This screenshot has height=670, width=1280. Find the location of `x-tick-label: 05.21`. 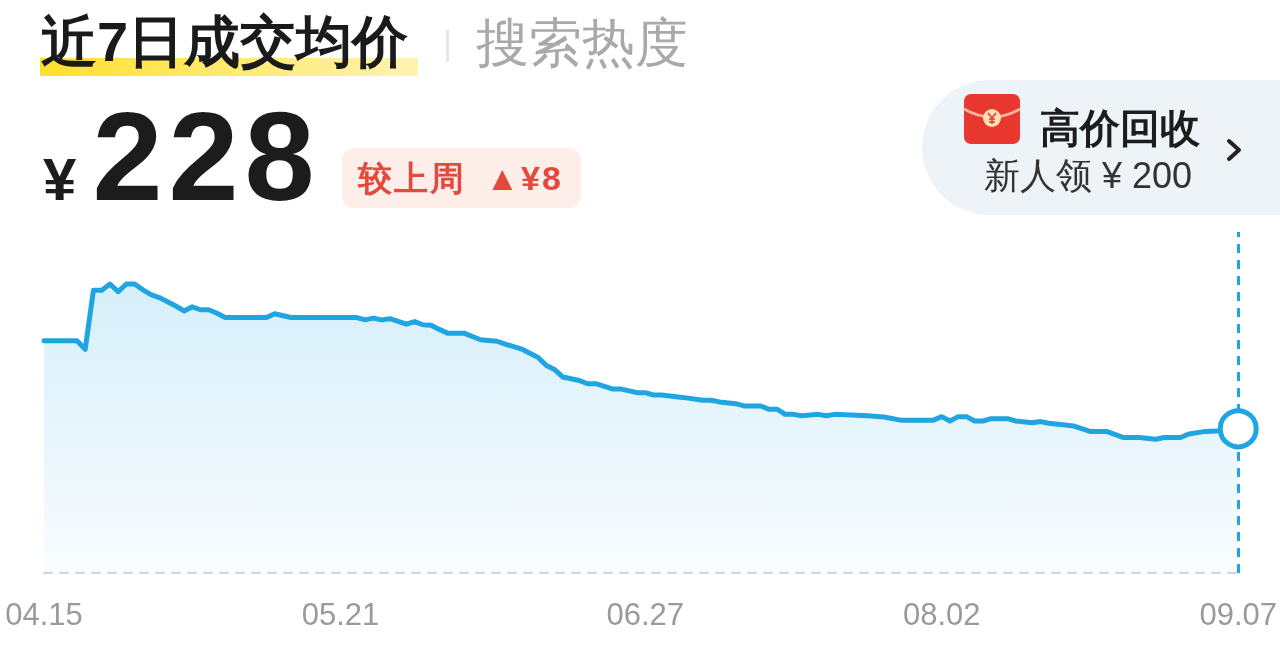

x-tick-label: 05.21 is located at coordinates (340, 614).